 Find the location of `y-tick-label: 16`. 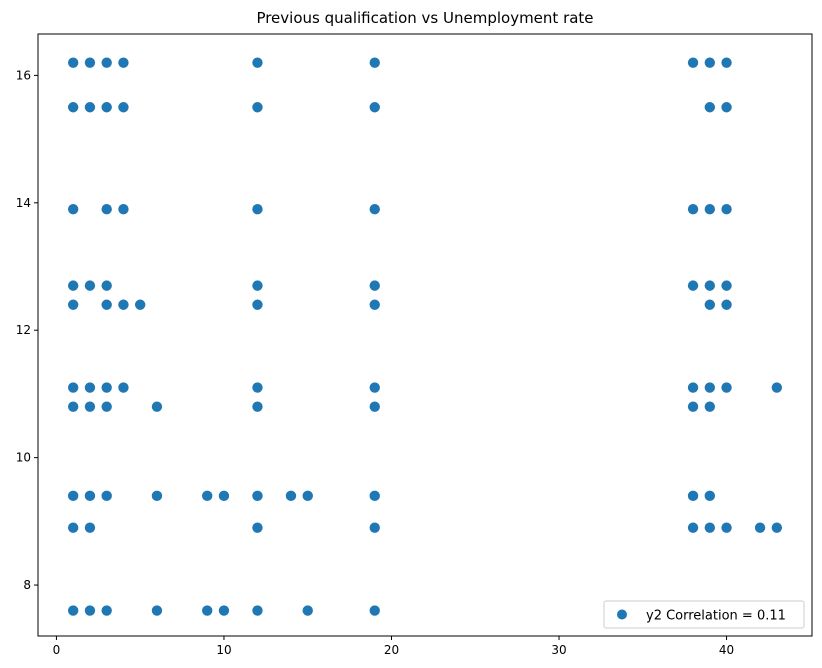

y-tick-label: 16 is located at coordinates (23, 75).